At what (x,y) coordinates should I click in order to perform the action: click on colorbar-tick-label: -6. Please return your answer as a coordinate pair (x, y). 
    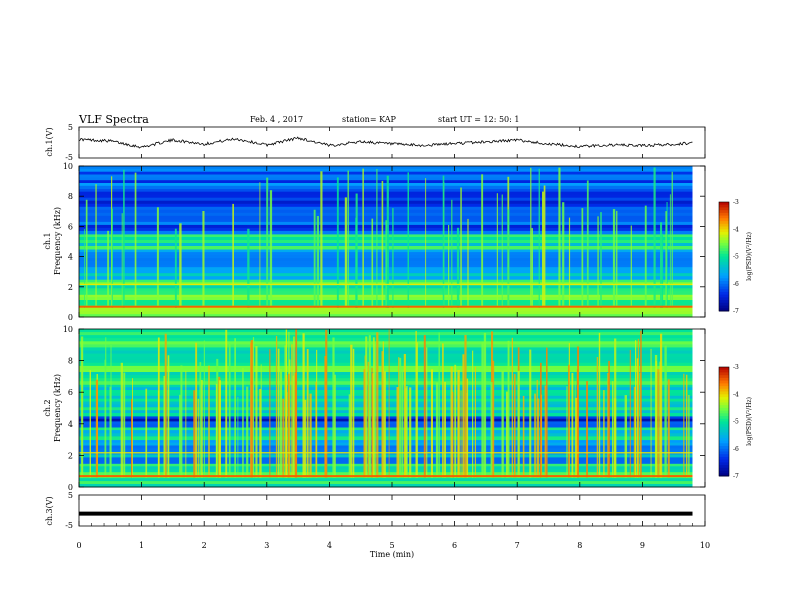
    Looking at the image, I should click on (736, 284).